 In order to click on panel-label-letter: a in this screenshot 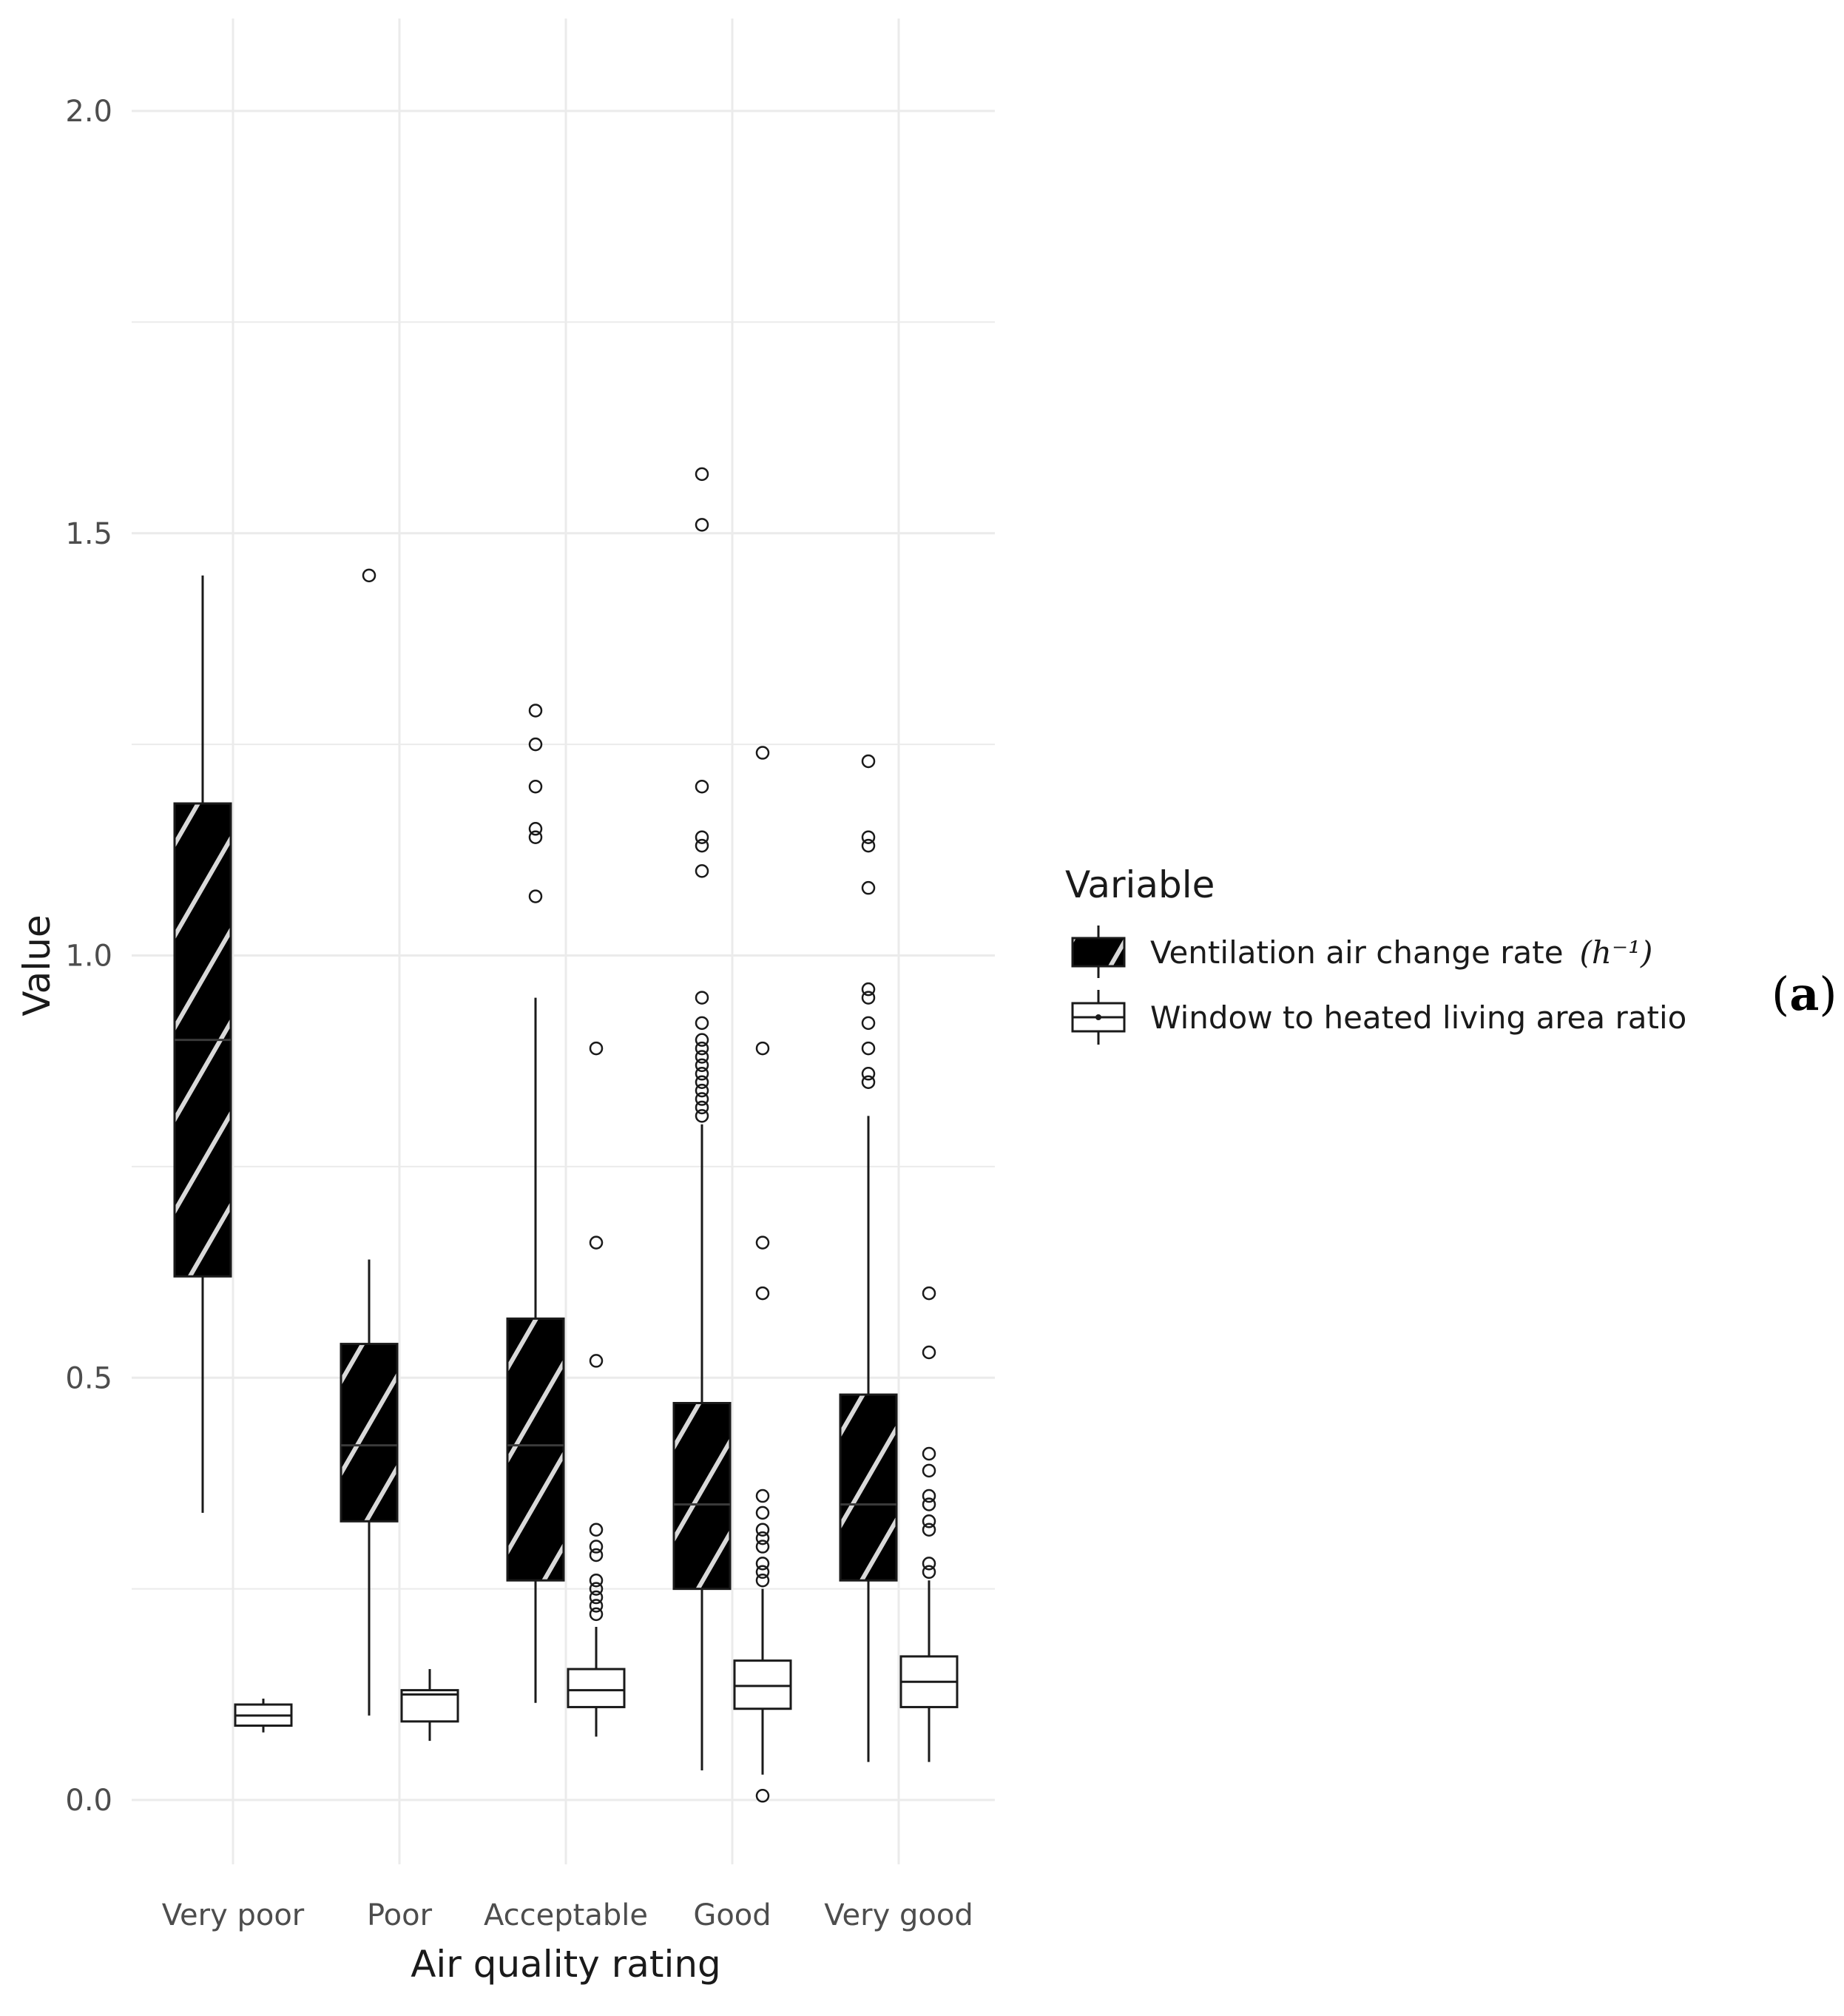, I will do `click(1804, 994)`.